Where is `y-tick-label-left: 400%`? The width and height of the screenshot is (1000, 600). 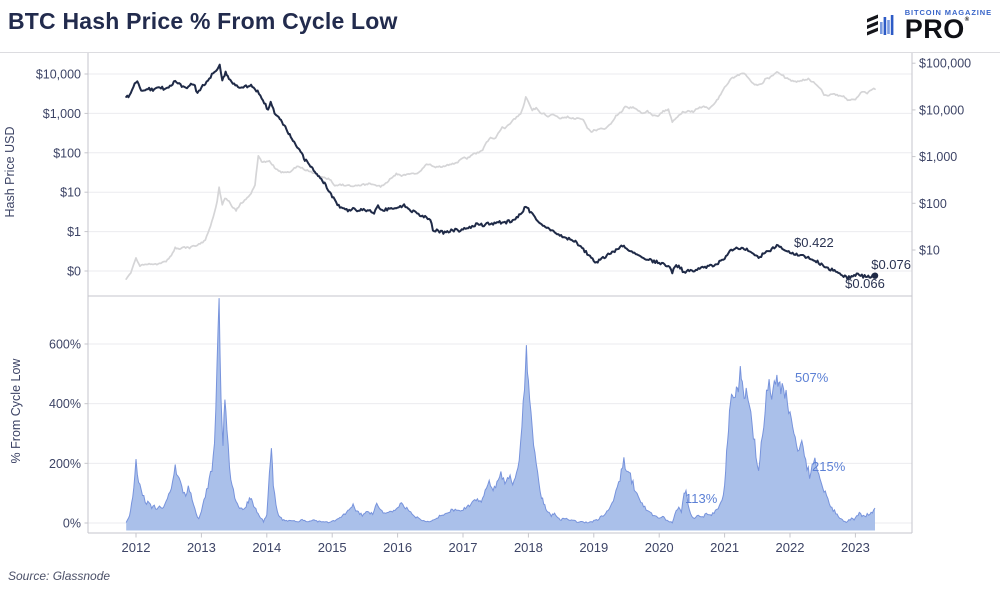
y-tick-label-left: 400% is located at coordinates (65, 404).